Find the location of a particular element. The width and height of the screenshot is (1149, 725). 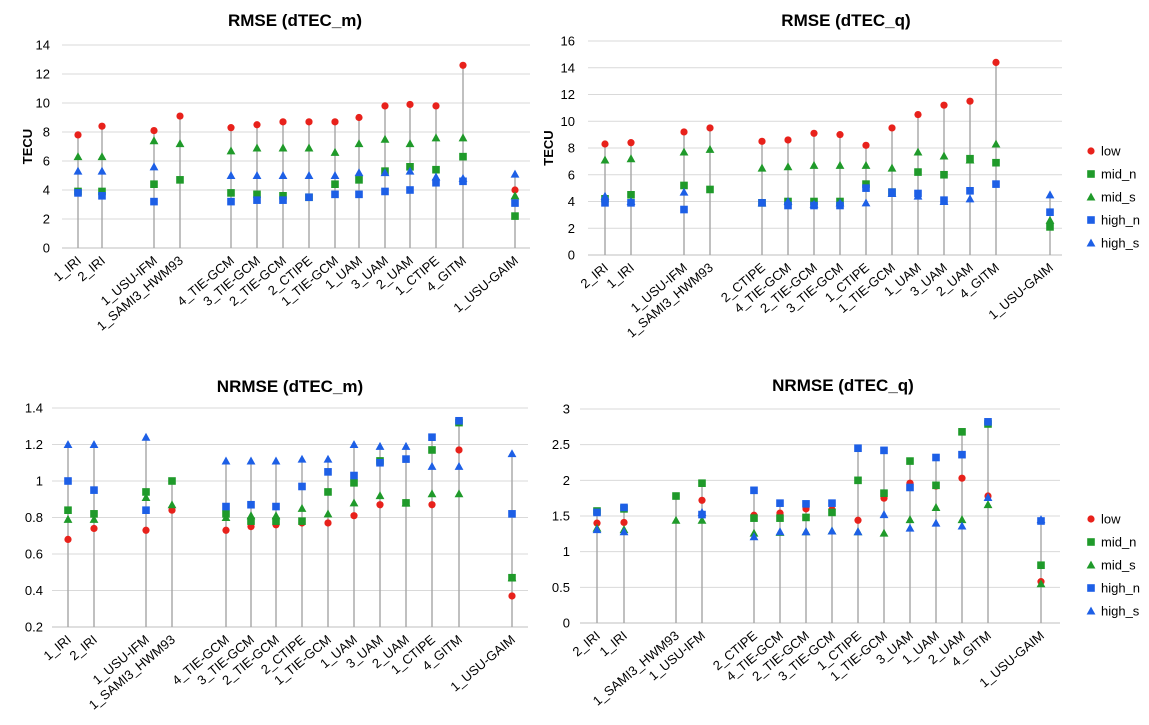

legend-label: mid_s is located at coordinates (1118, 565).